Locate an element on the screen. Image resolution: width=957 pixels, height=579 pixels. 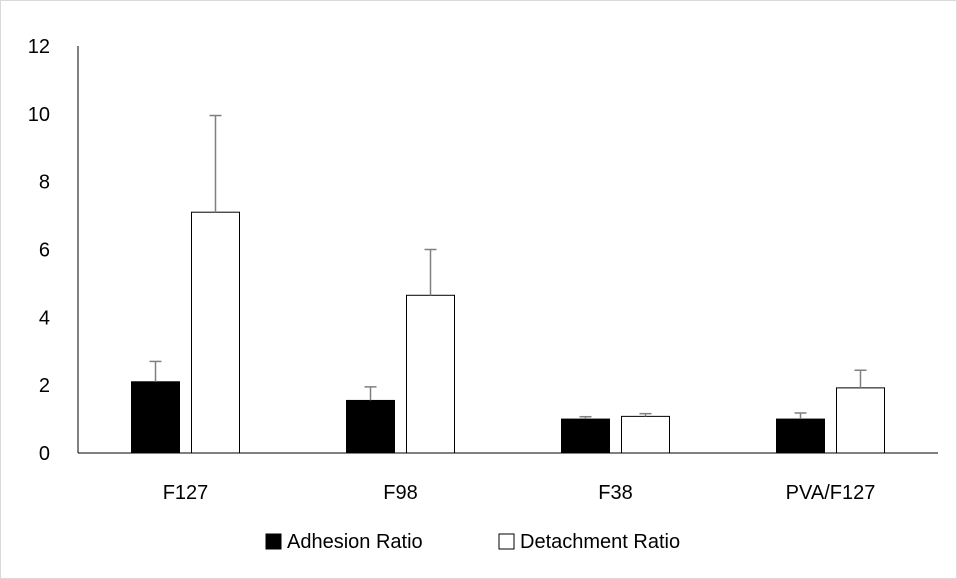
x-category-label: PVA/F127 is located at coordinates (831, 493).